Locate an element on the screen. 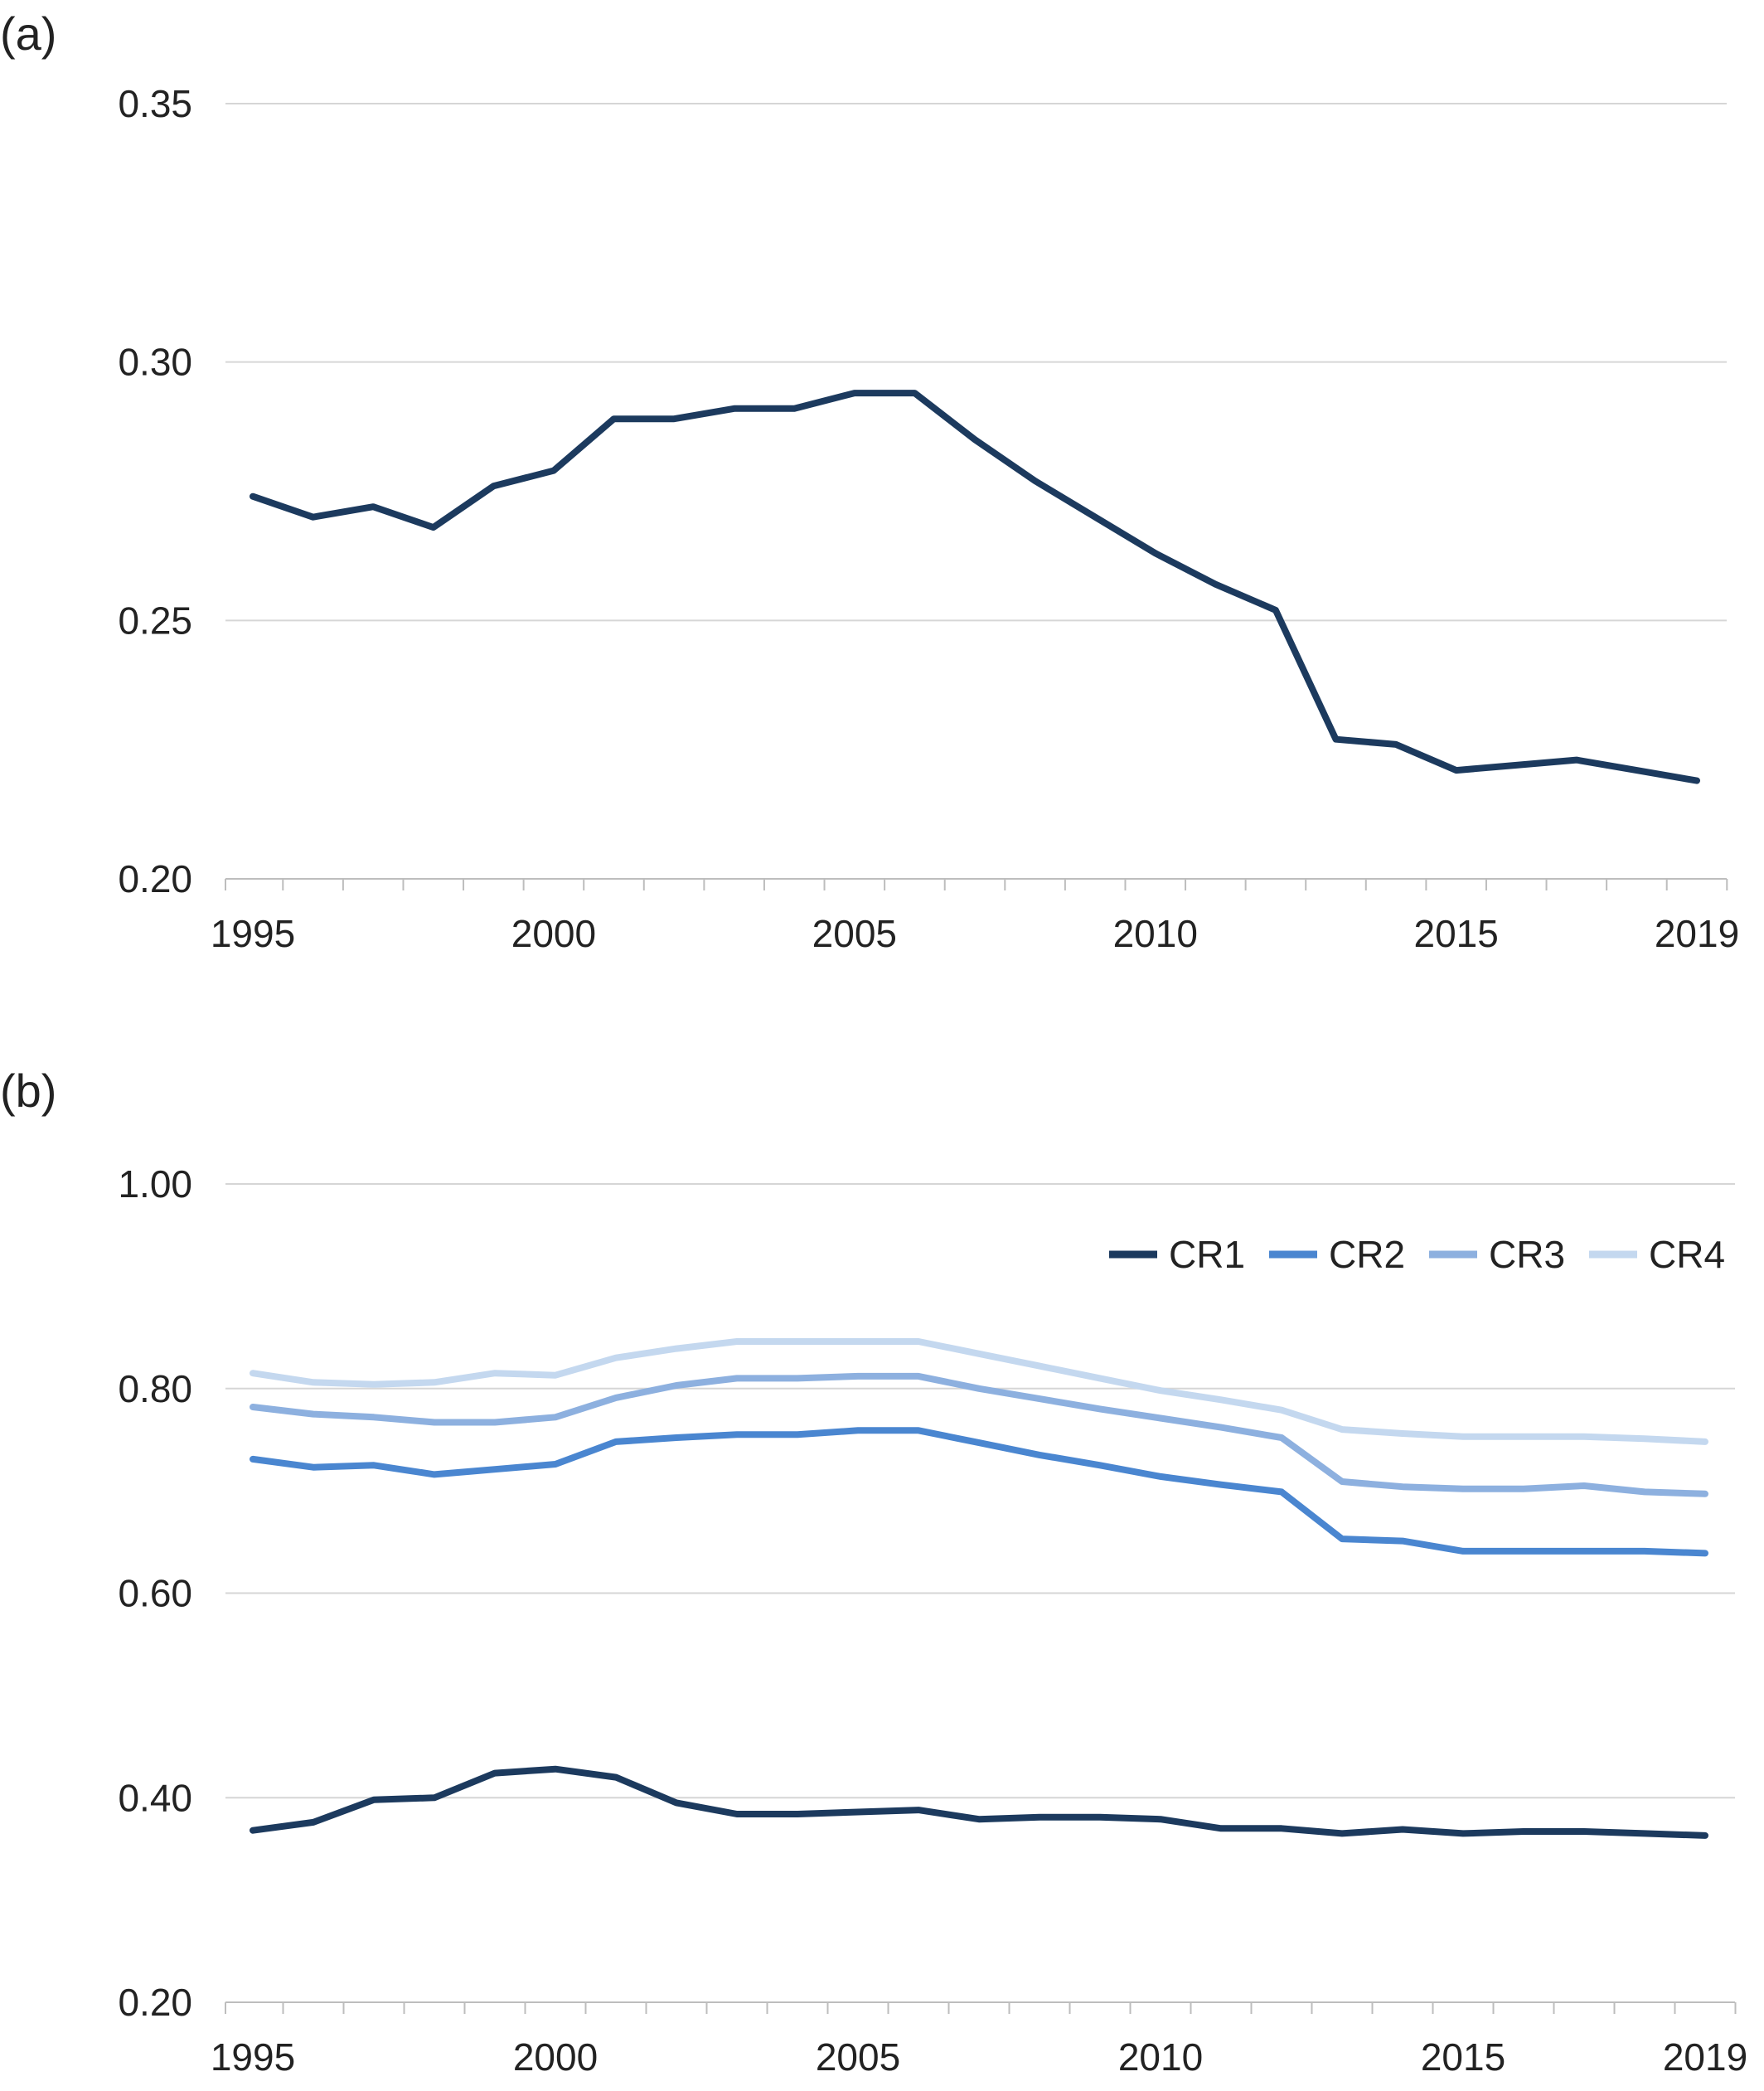 Image resolution: width=1764 pixels, height=2091 pixels. series-line-cr4 is located at coordinates (979, 1391).